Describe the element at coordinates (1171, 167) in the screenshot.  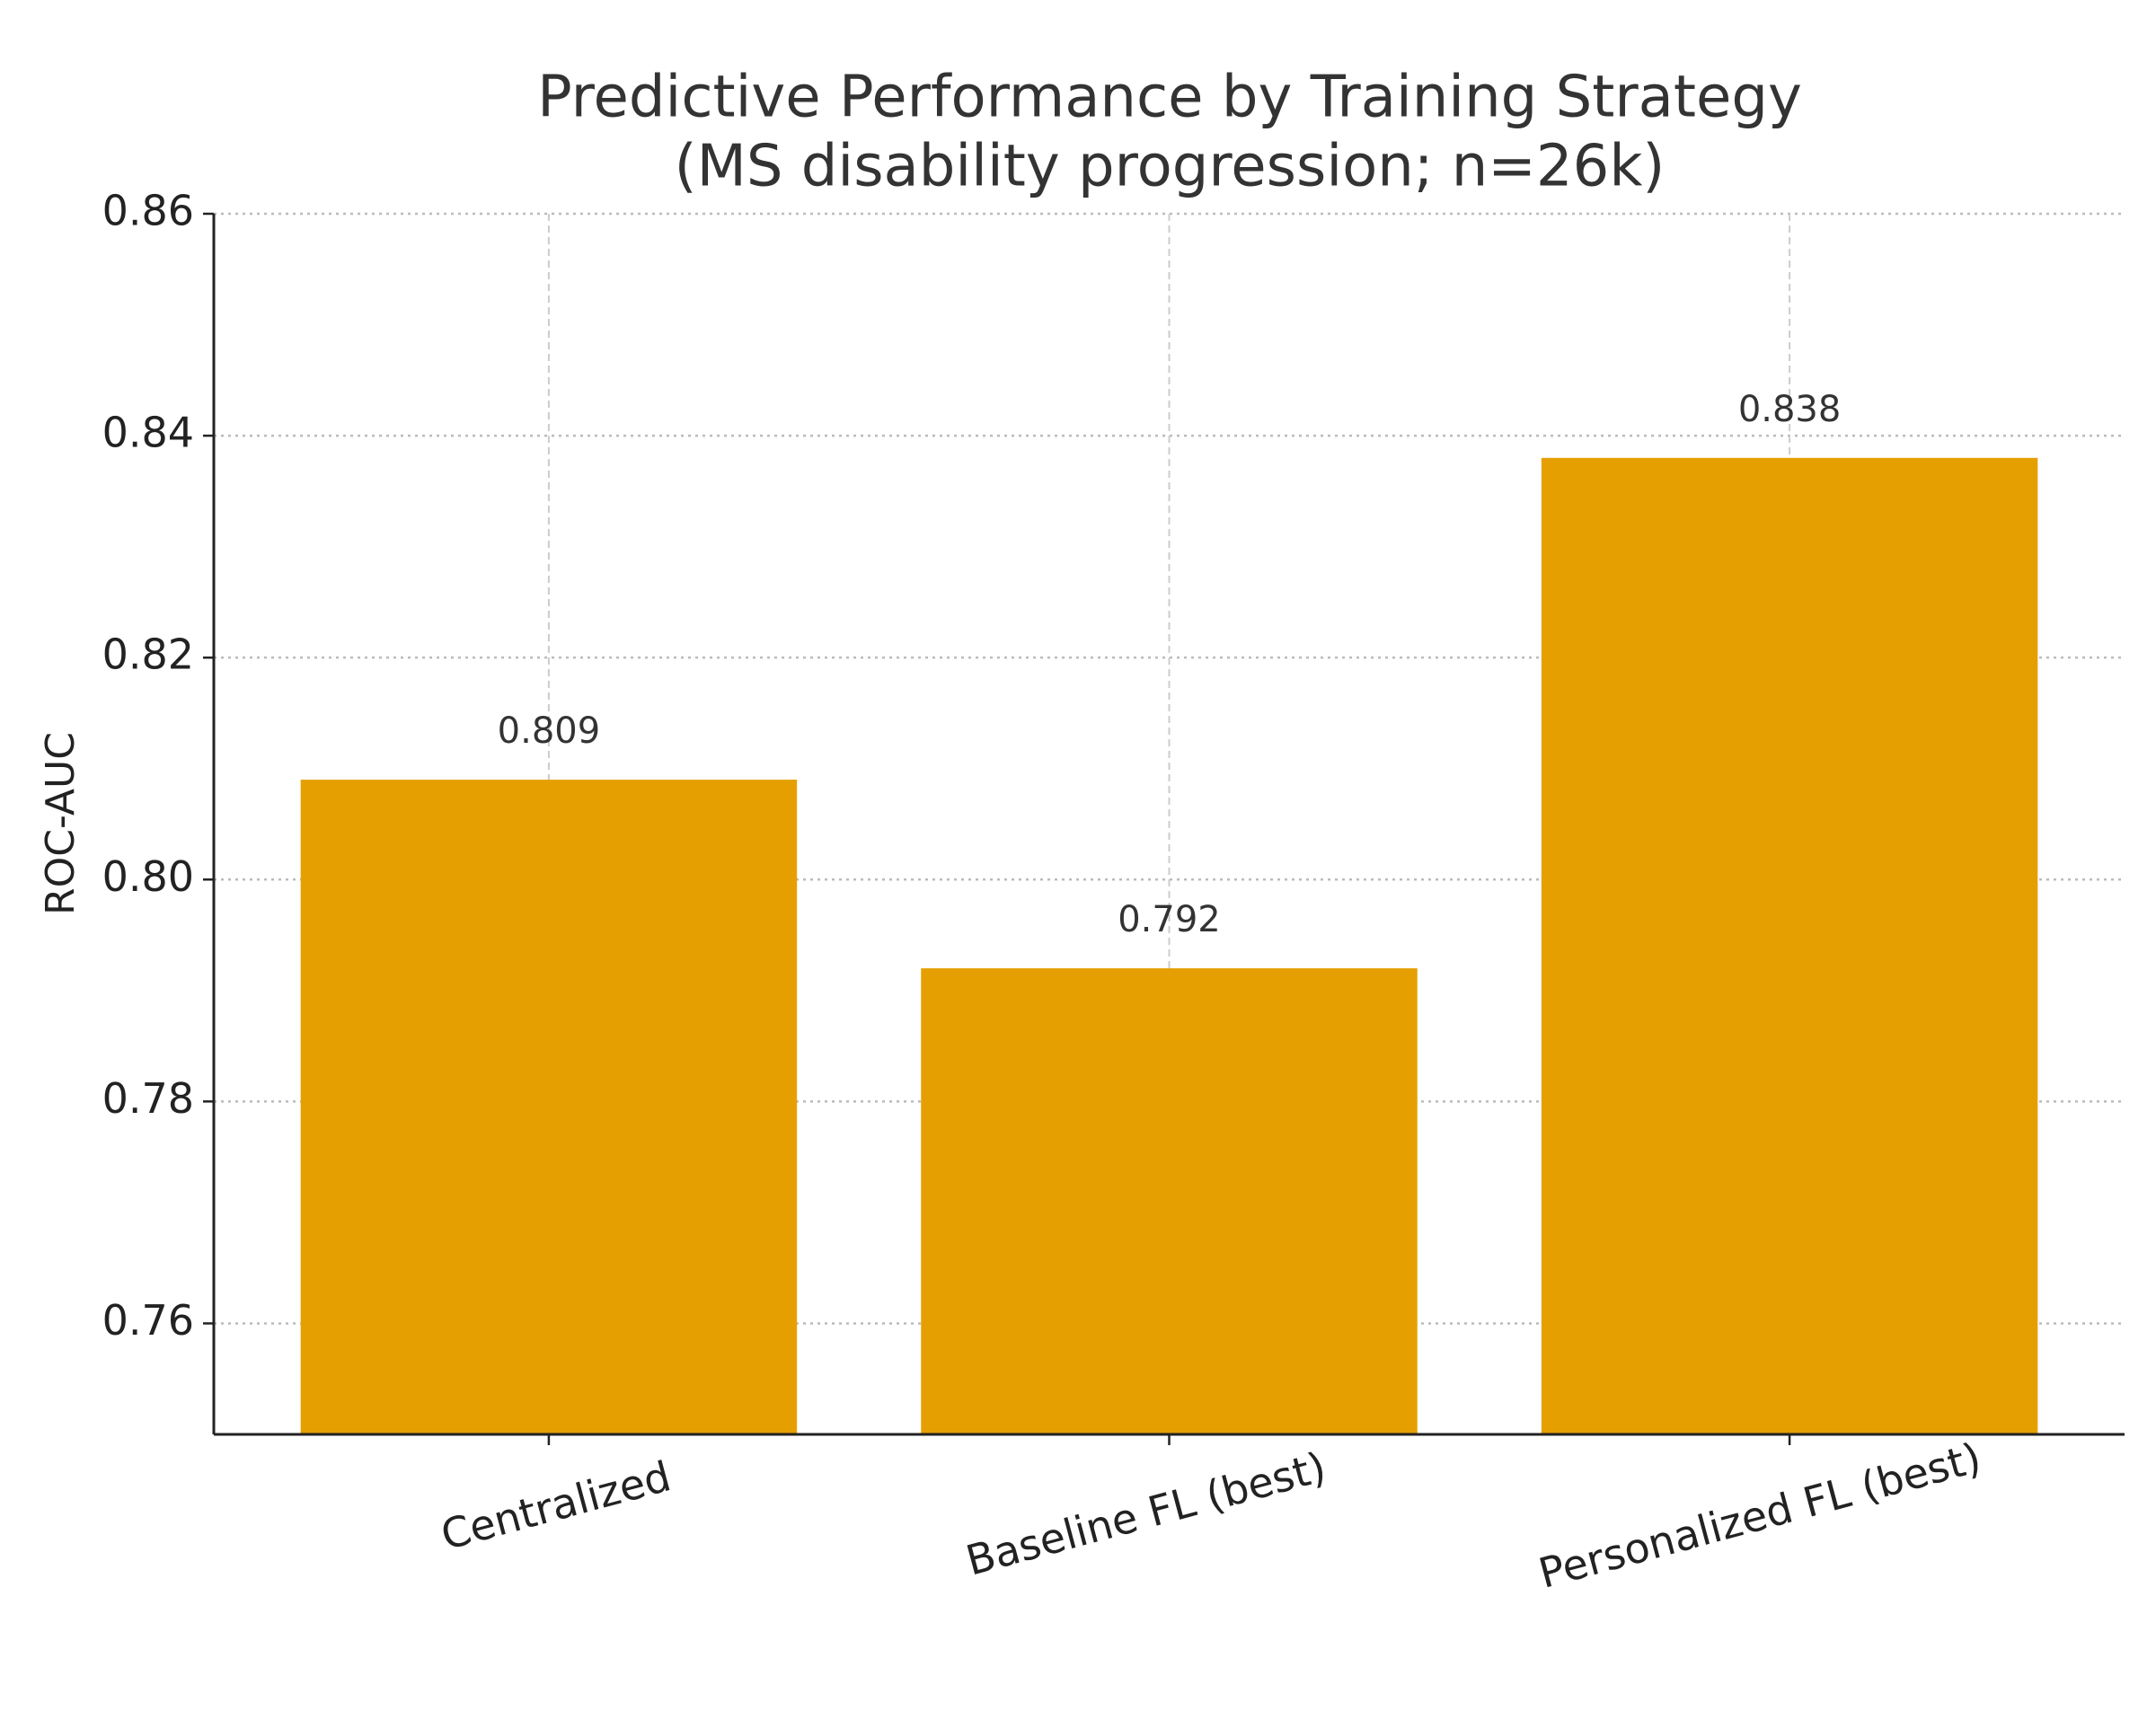
I see `chart-title: (MS disability progression; n=26k)` at that location.